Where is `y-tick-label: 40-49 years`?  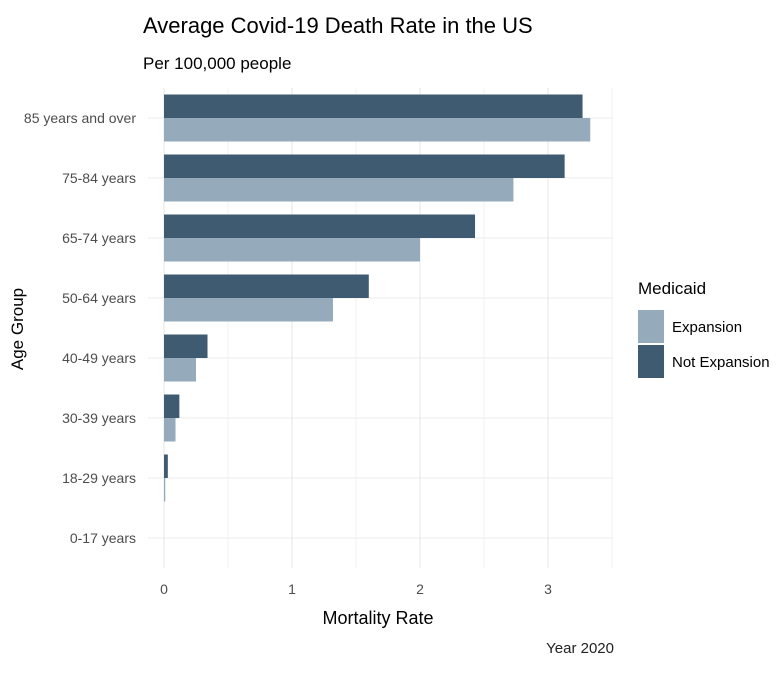 y-tick-label: 40-49 years is located at coordinates (99, 358).